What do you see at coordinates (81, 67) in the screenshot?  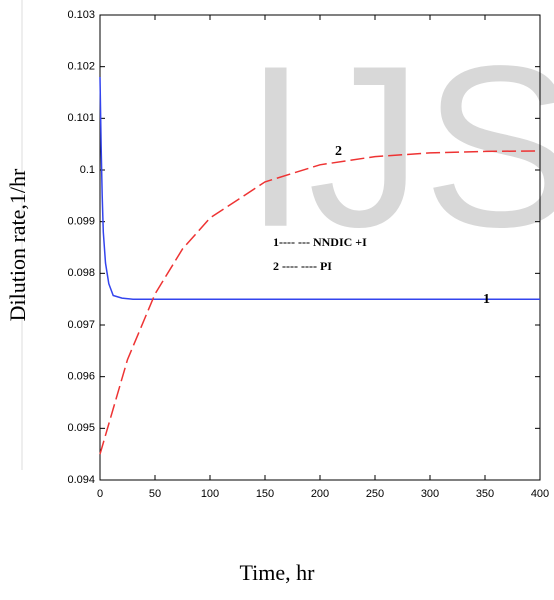 I see `y-tick-label: 0.102` at bounding box center [81, 67].